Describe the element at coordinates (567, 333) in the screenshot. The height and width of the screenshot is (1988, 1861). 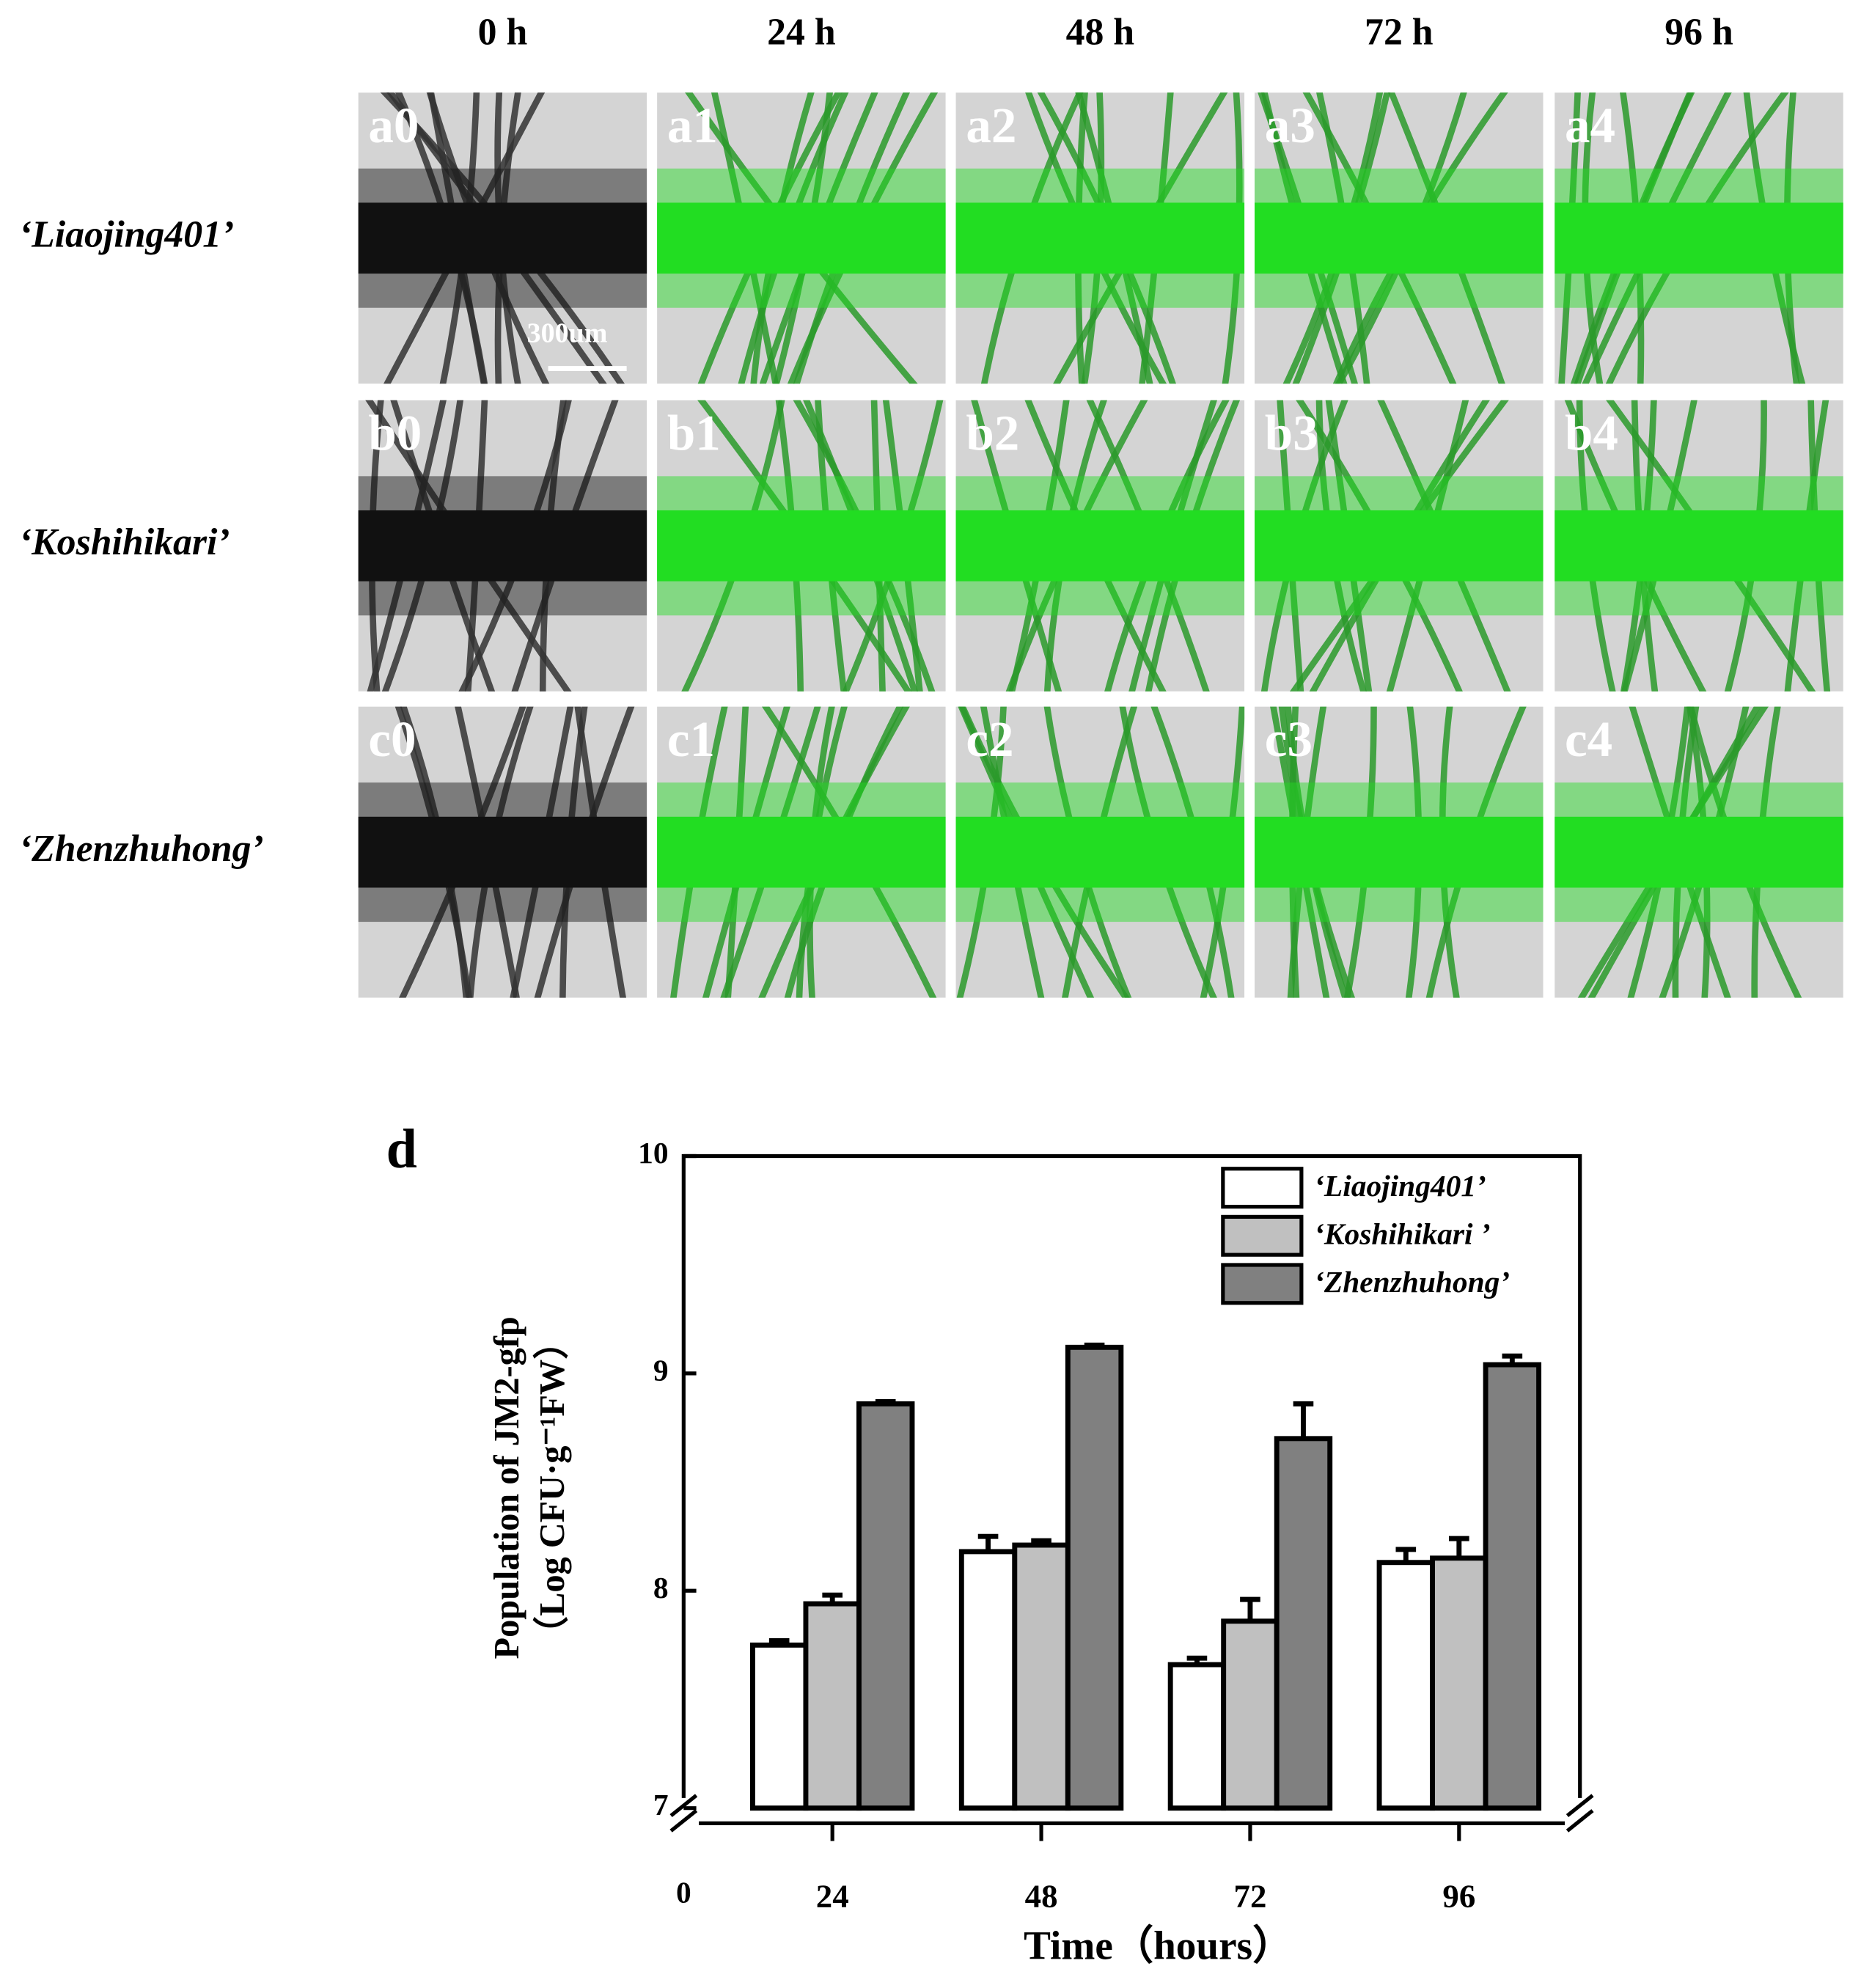
I see `scale-bar-label: 300um` at that location.